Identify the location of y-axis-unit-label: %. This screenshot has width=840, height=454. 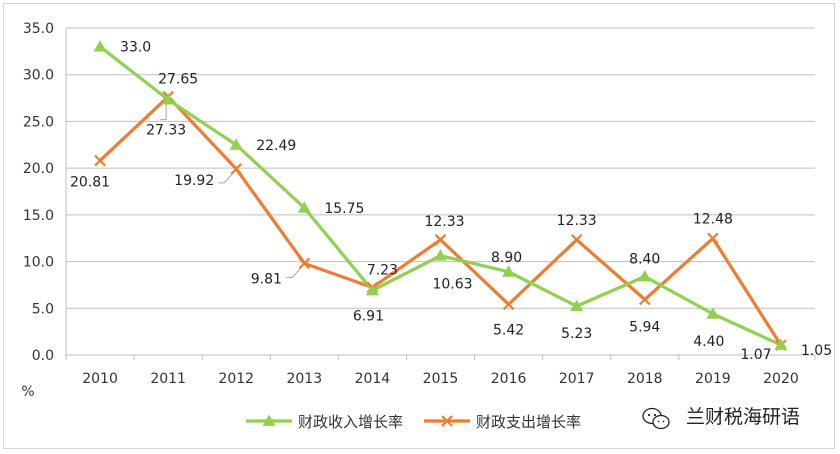
(27, 392).